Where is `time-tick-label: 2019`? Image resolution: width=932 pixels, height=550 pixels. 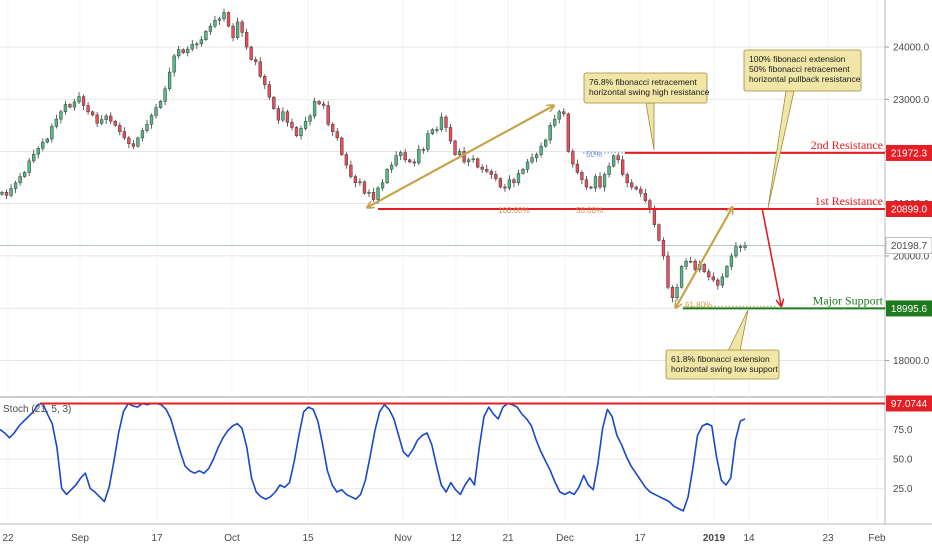
time-tick-label: 2019 is located at coordinates (714, 538).